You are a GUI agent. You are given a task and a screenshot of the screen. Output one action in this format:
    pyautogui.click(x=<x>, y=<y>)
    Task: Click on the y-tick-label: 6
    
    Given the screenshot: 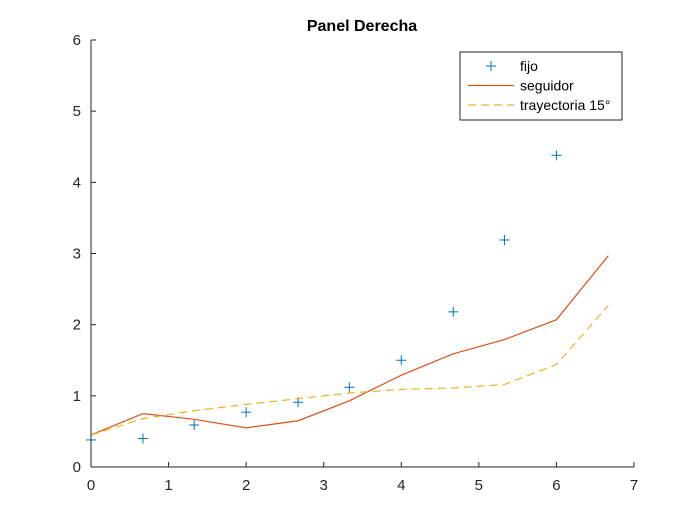 What is the action you would take?
    pyautogui.click(x=77, y=40)
    